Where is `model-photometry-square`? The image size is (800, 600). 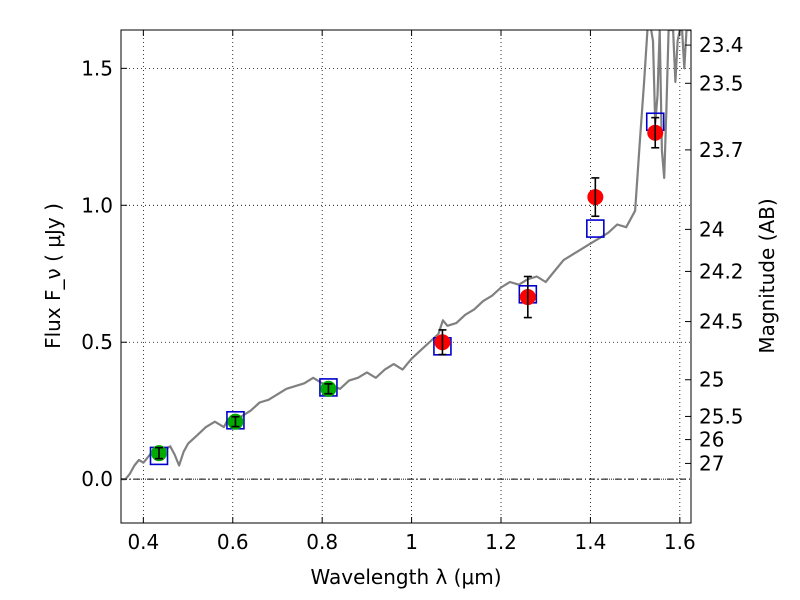 model-photometry-square is located at coordinates (595, 228).